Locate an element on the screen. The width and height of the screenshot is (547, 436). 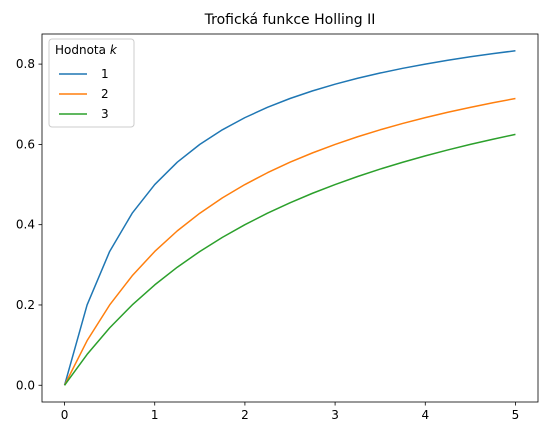
chart-title: Trofická funkce Holling II is located at coordinates (290, 20).